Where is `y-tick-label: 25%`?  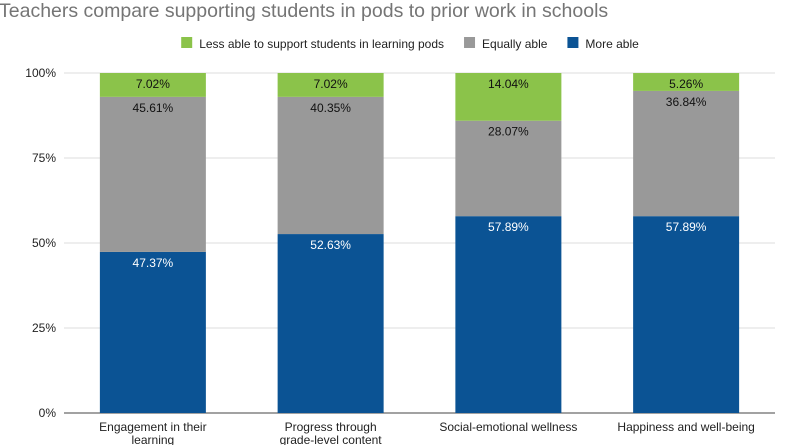 y-tick-label: 25% is located at coordinates (44, 328).